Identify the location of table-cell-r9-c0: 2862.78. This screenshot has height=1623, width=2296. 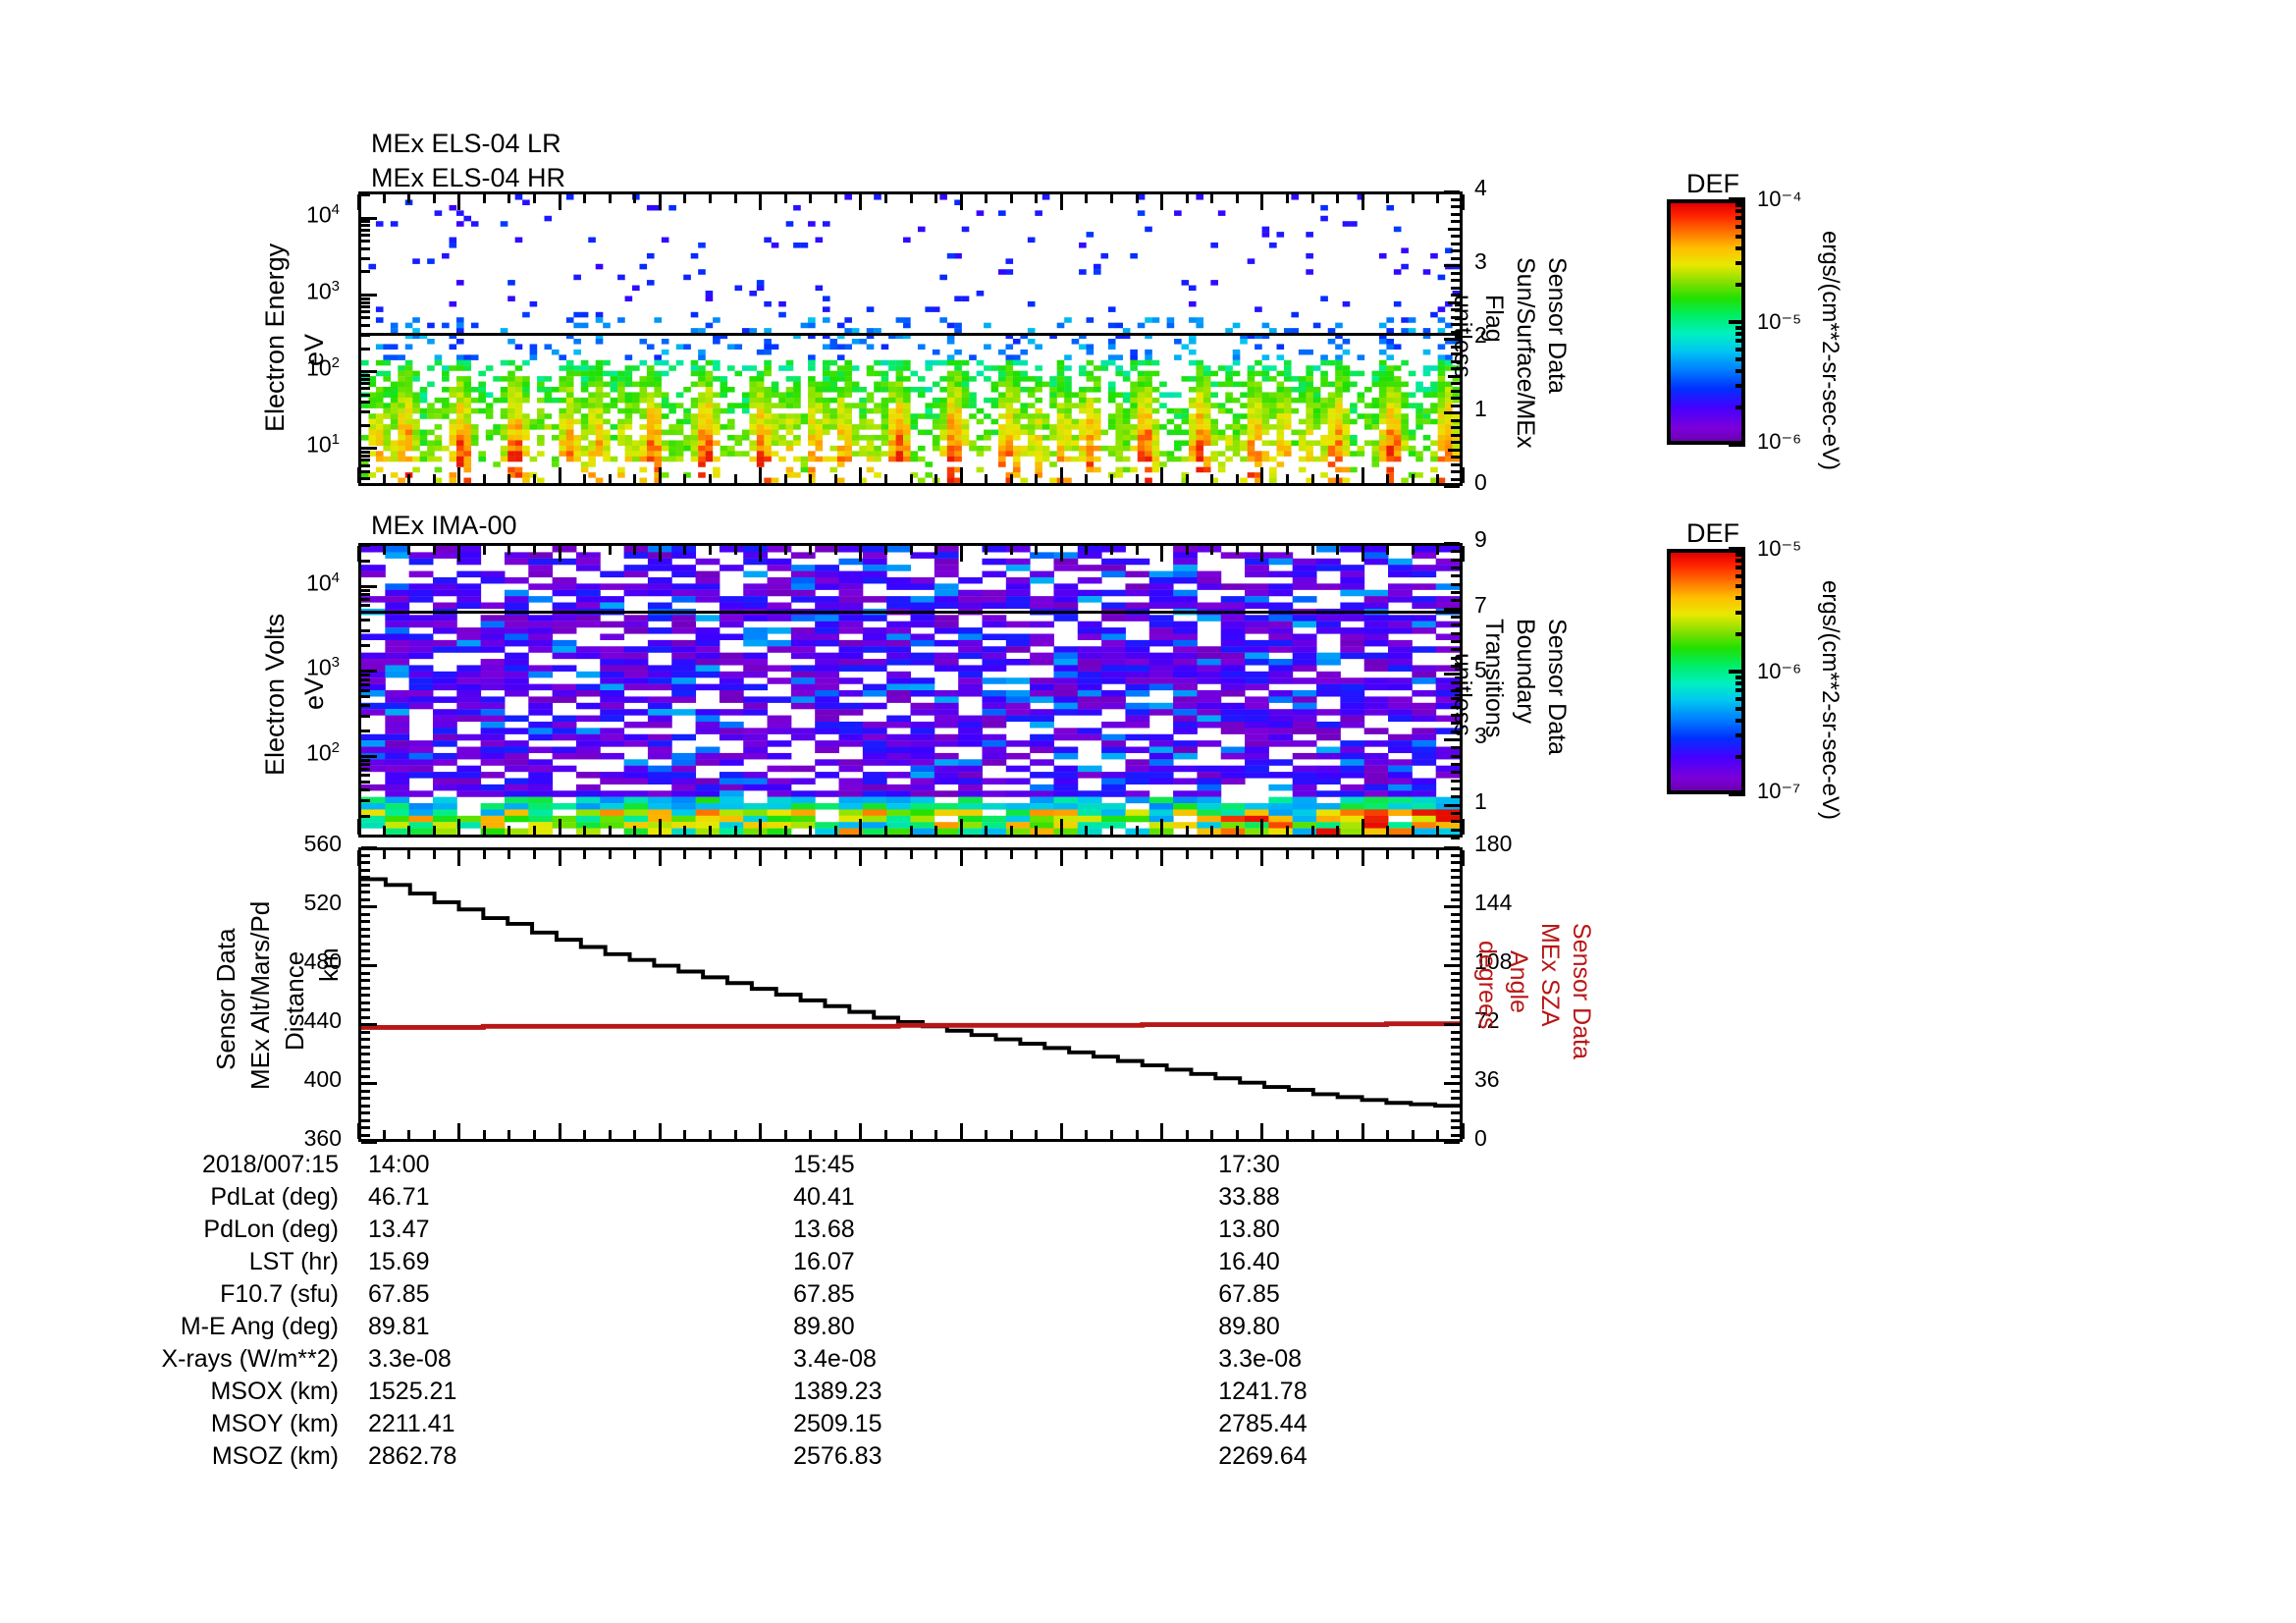
(412, 1456).